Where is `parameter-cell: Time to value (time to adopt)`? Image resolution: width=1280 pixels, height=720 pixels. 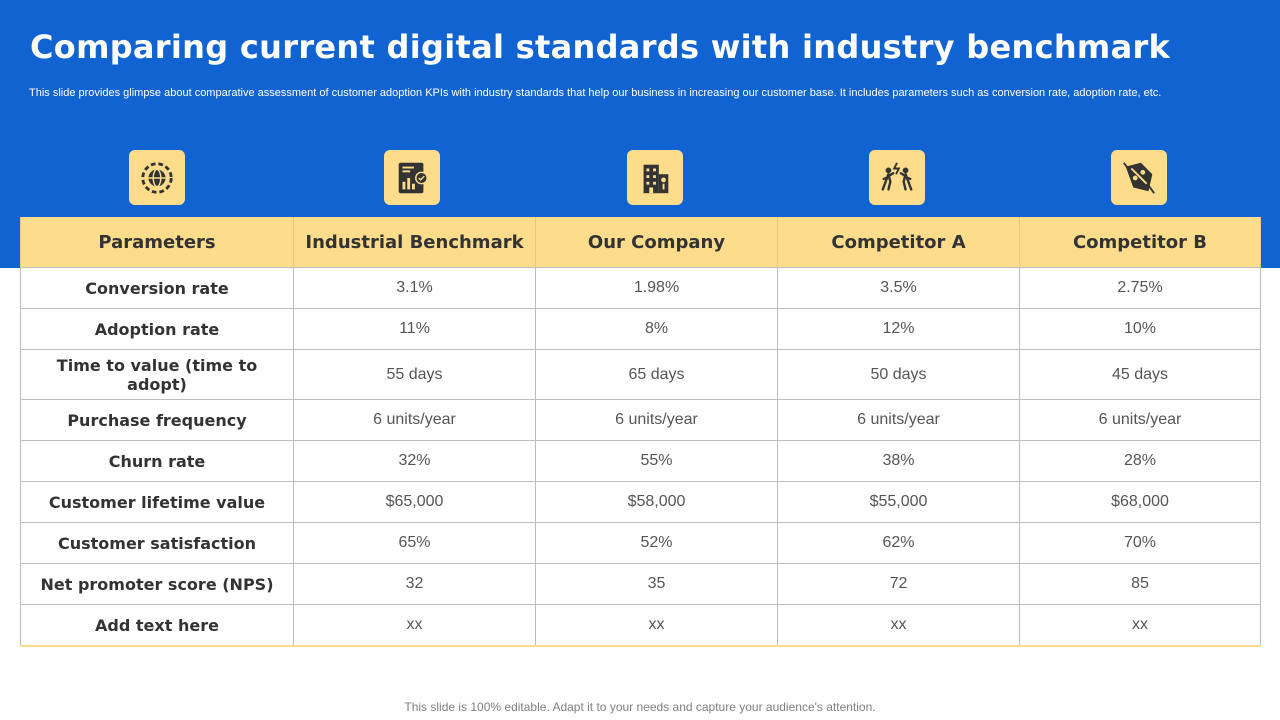 parameter-cell: Time to value (time to adopt) is located at coordinates (157, 374).